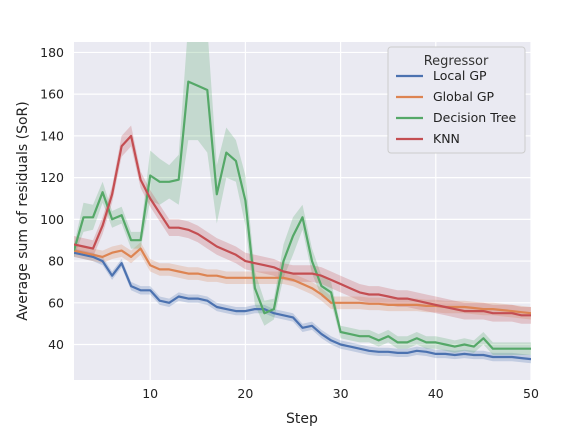  What do you see at coordinates (56, 302) in the screenshot?
I see `y-tick-label: 60` at bounding box center [56, 302].